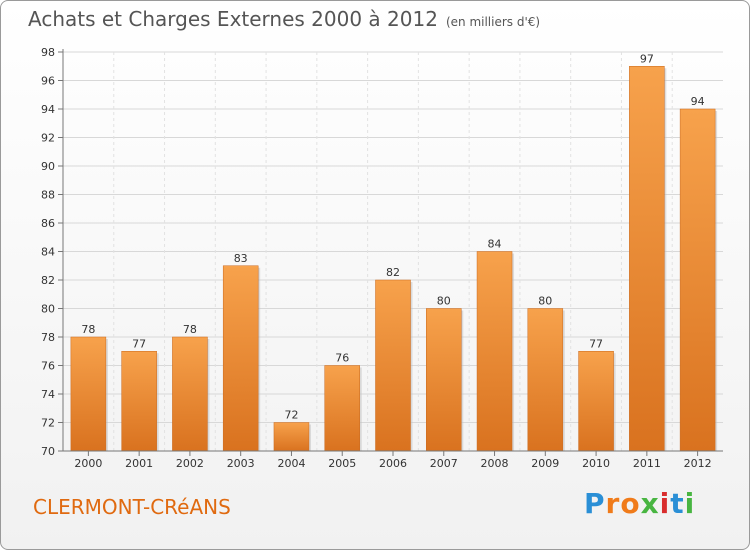 The height and width of the screenshot is (550, 750). I want to click on y-tick-label: 96, so click(48, 81).